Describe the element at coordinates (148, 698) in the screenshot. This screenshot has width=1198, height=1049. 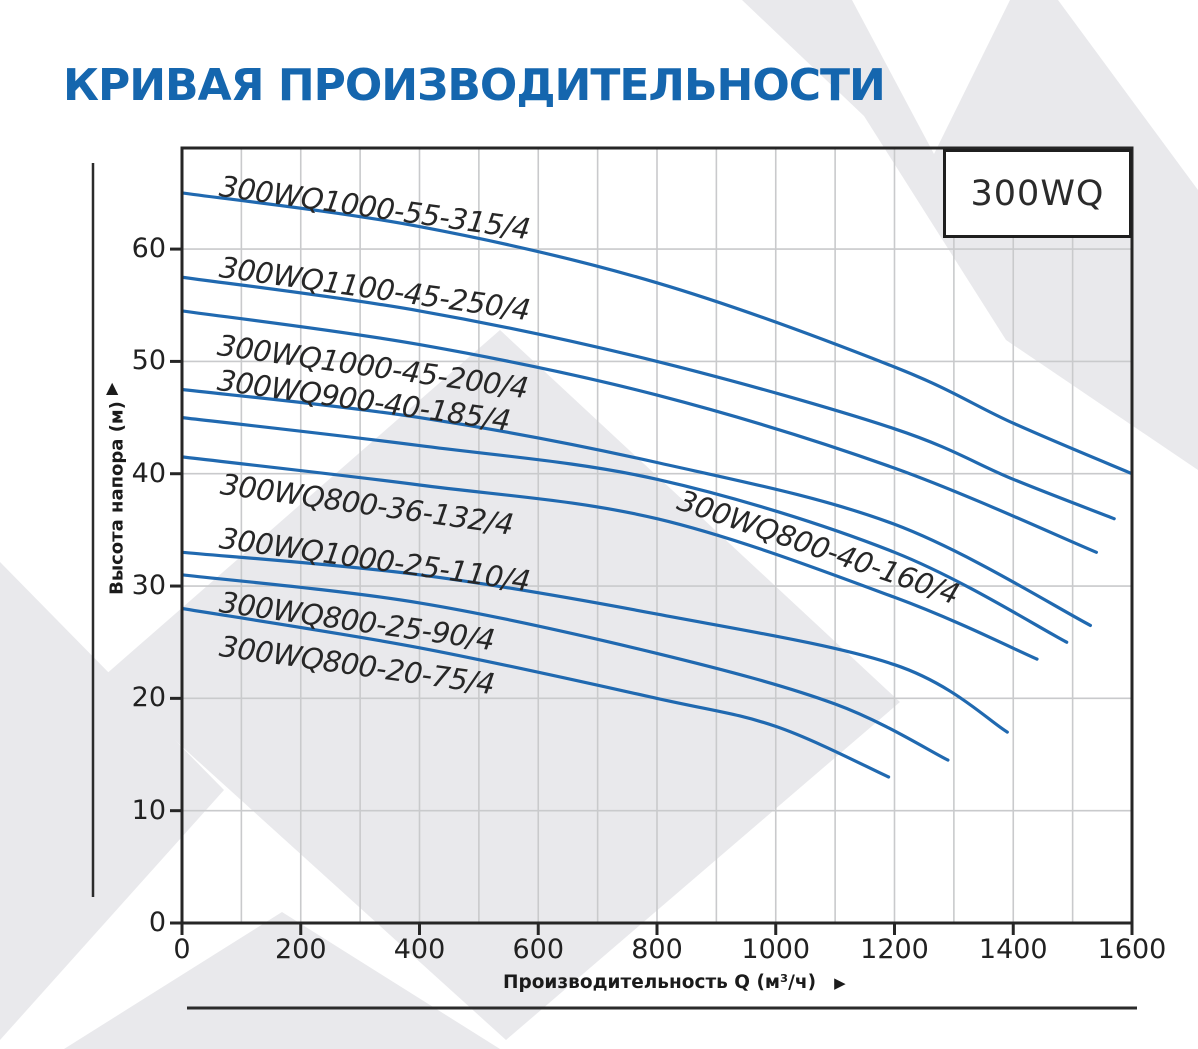
I see `y-tick-label: 20` at that location.